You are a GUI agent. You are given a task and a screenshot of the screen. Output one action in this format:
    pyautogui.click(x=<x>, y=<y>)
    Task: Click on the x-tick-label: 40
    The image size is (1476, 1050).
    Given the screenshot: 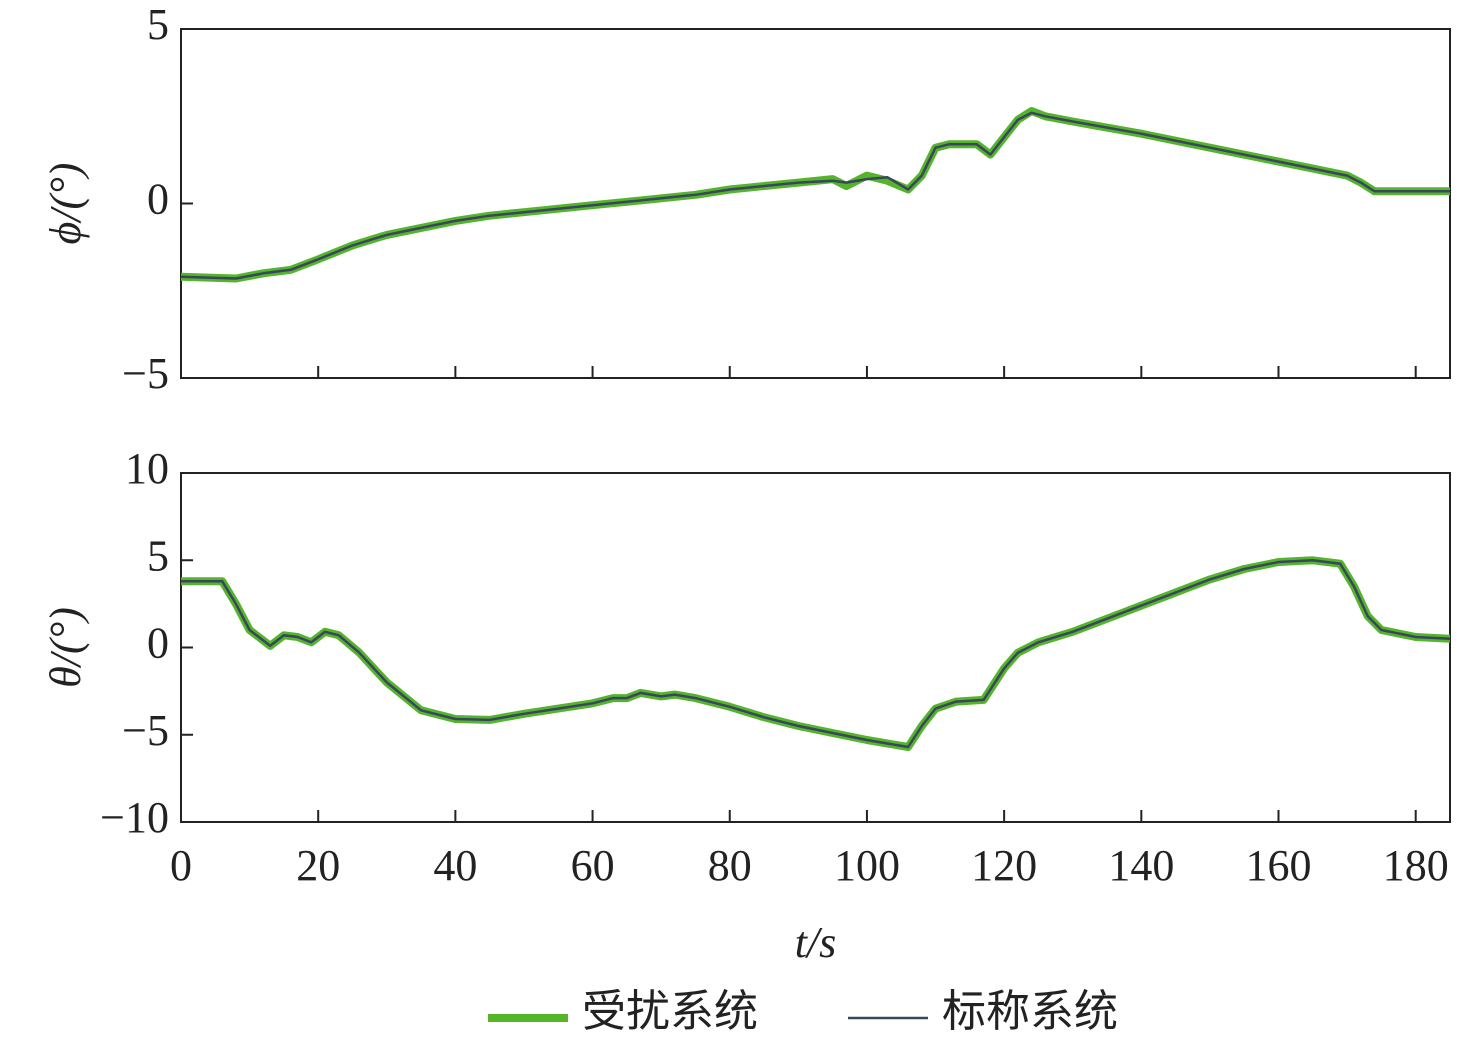 What is the action you would take?
    pyautogui.click(x=455, y=865)
    